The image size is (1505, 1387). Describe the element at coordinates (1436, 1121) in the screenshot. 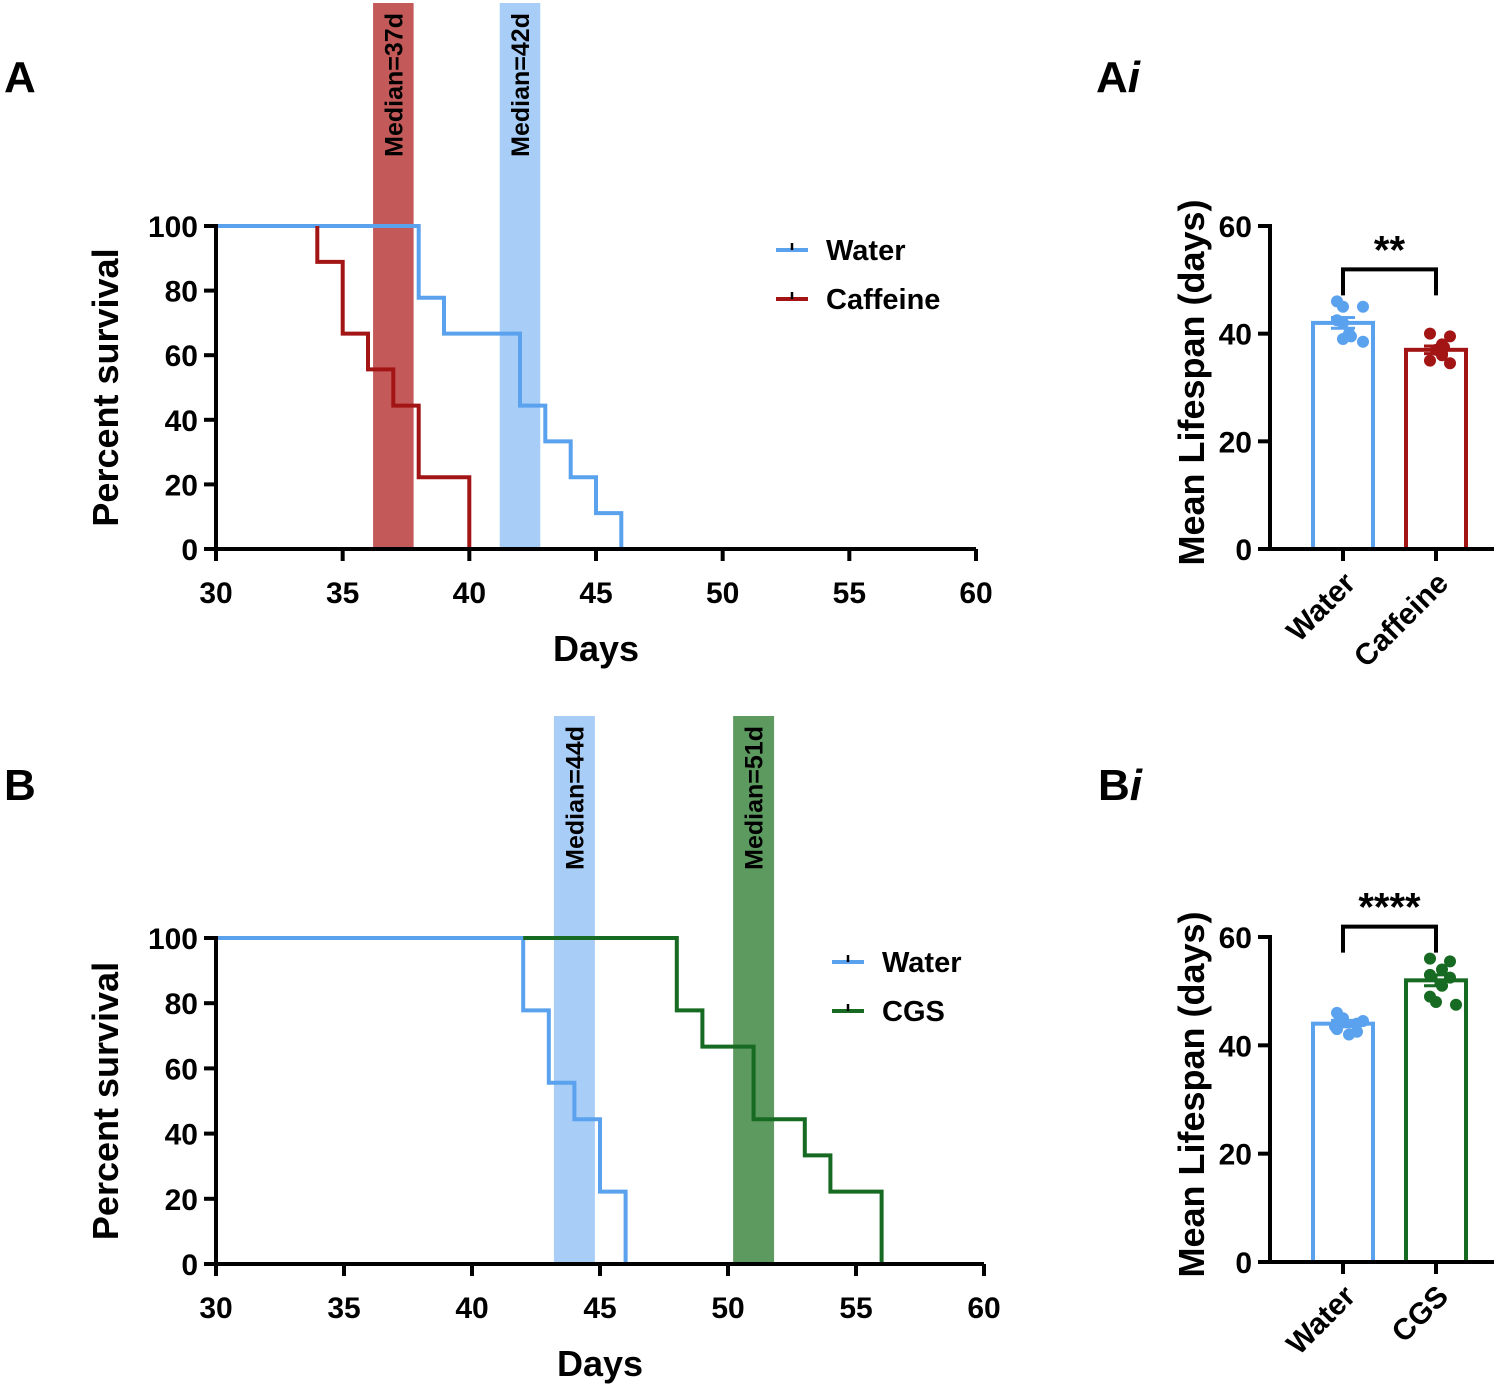

I see `bar-cgs` at that location.